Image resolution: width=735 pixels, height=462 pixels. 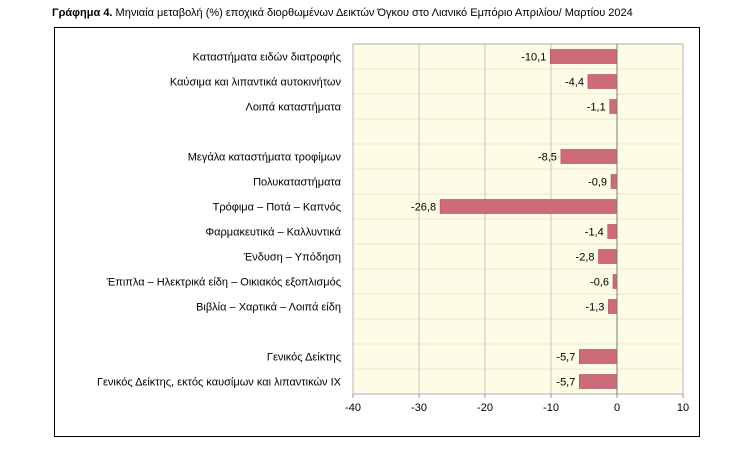 I want to click on category-label: Καύσιμα και λιπαντικά αυτοκινήτων, so click(x=256, y=83).